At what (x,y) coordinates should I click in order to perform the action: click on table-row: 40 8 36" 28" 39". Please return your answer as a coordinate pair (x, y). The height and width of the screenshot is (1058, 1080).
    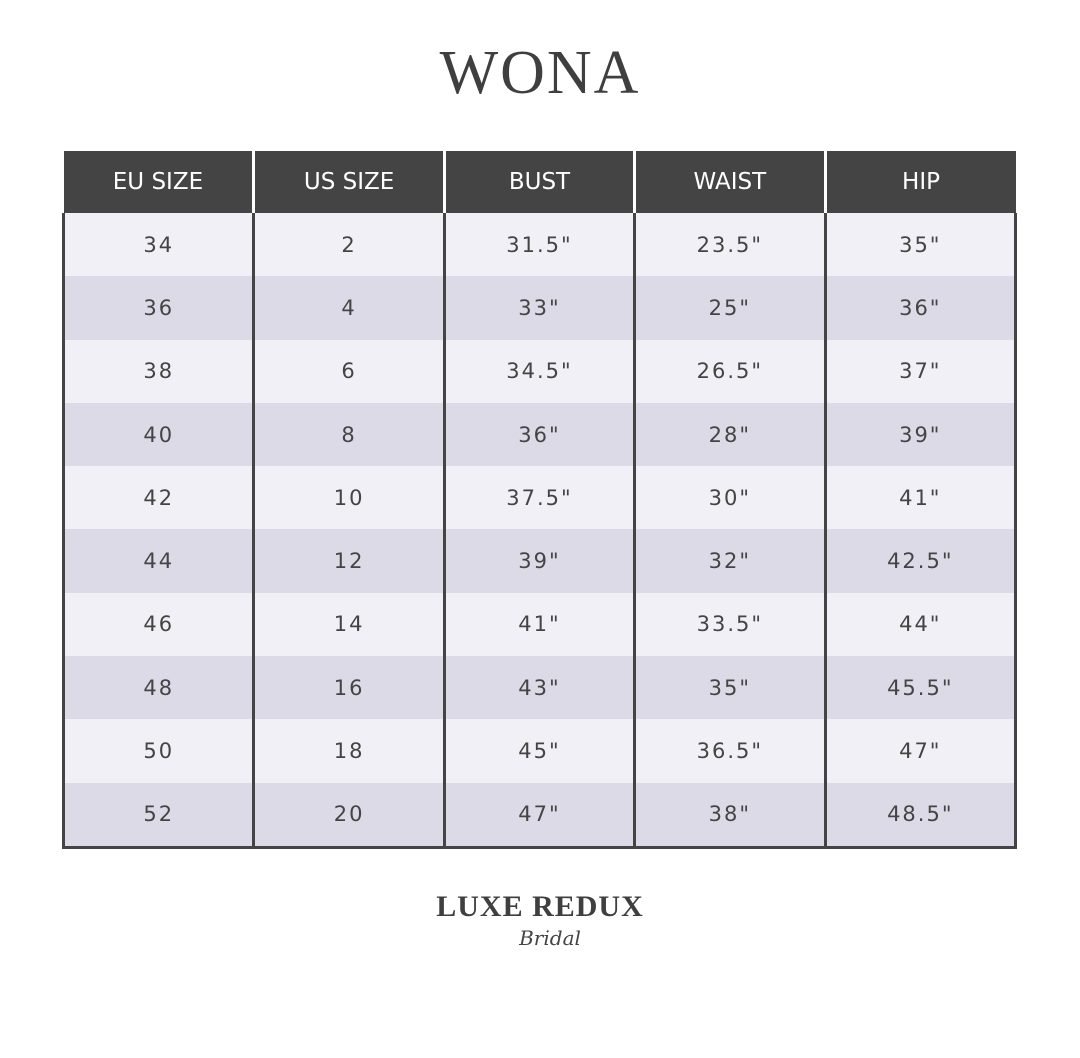
    Looking at the image, I should click on (539, 434).